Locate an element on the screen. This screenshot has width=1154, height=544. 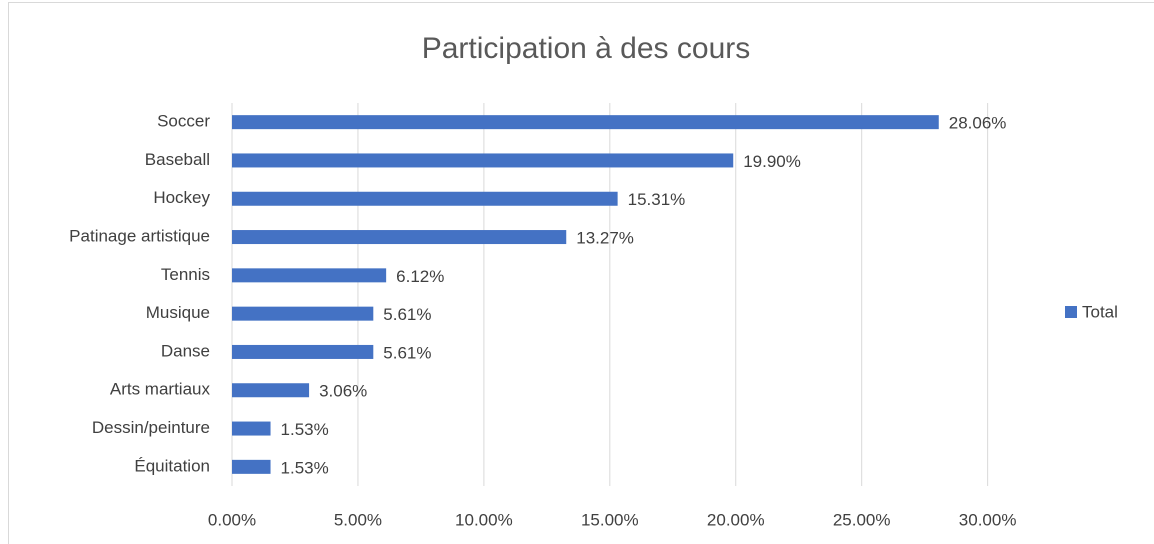
y-tick-label: Danse is located at coordinates (185, 350).